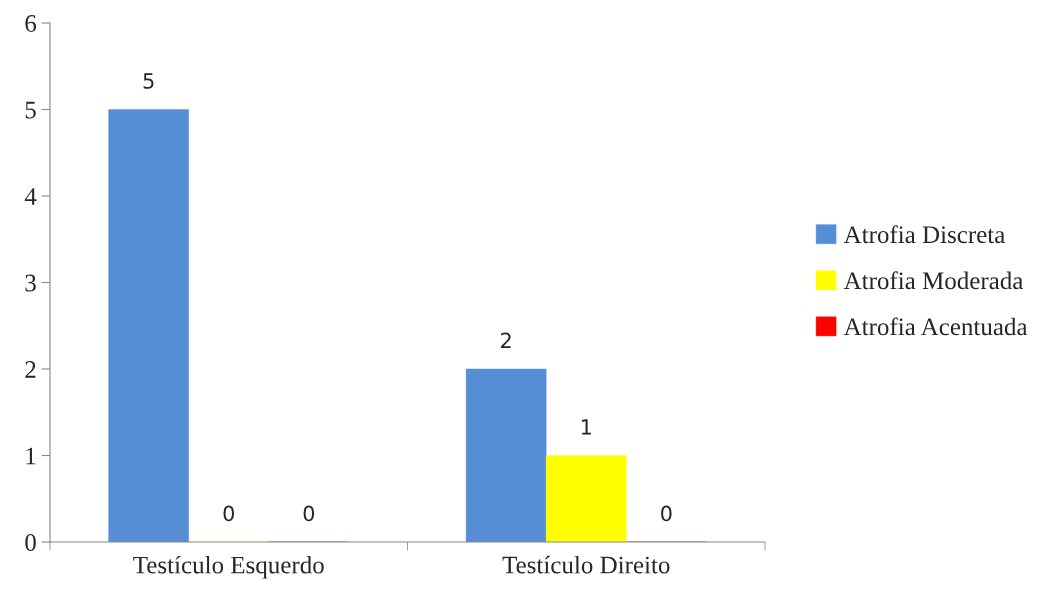 The image size is (1048, 591). Describe the element at coordinates (30, 542) in the screenshot. I see `y-tick-label: 0` at that location.